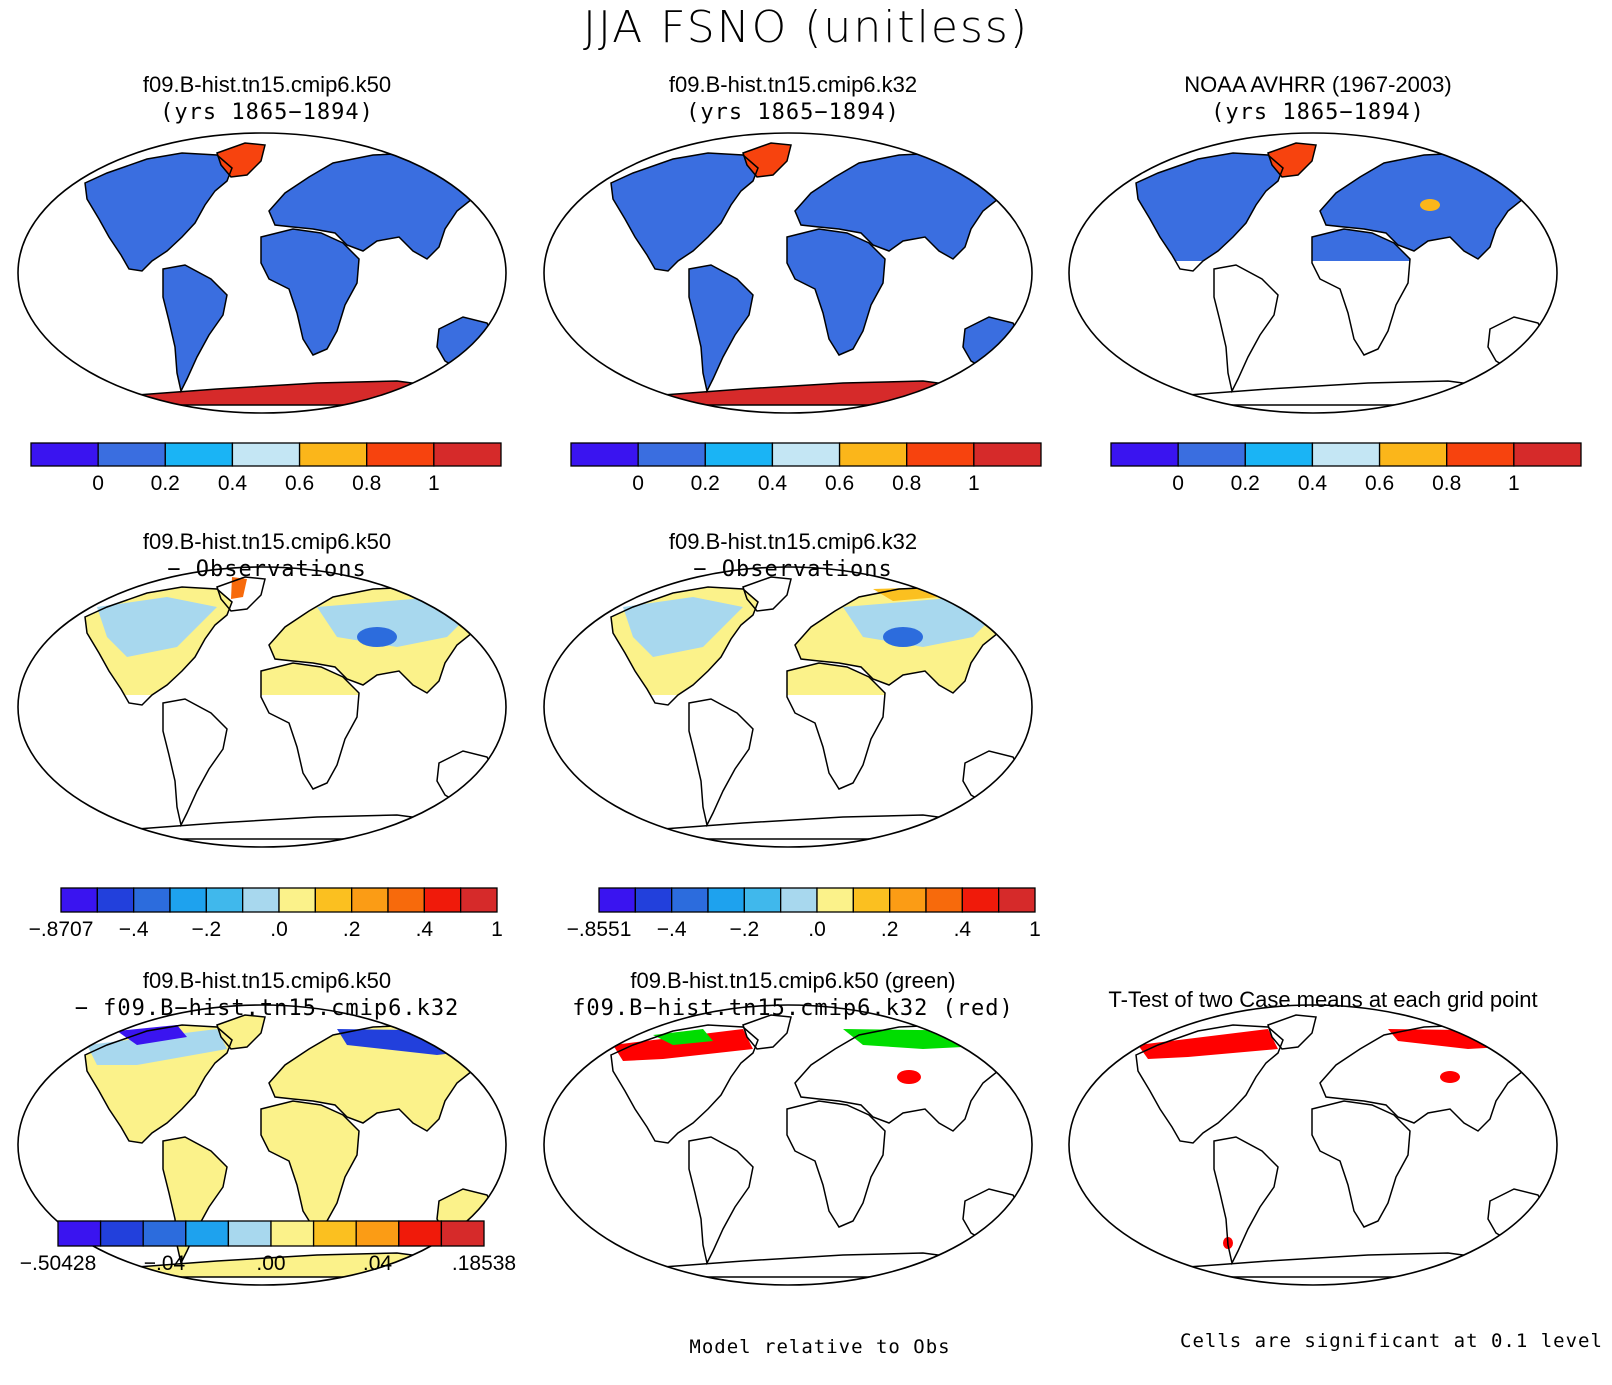 The height and width of the screenshot is (1385, 1612). Describe the element at coordinates (963, 929) in the screenshot. I see `colorbar-5-tick-label: .4` at that location.